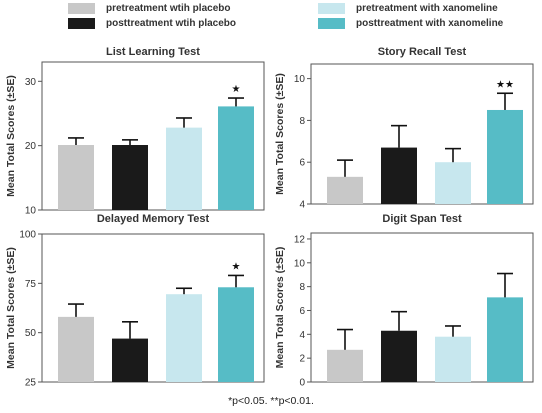 Image resolution: width=542 pixels, height=413 pixels. Describe the element at coordinates (31, 333) in the screenshot. I see `y-tick-label: 50` at that location.